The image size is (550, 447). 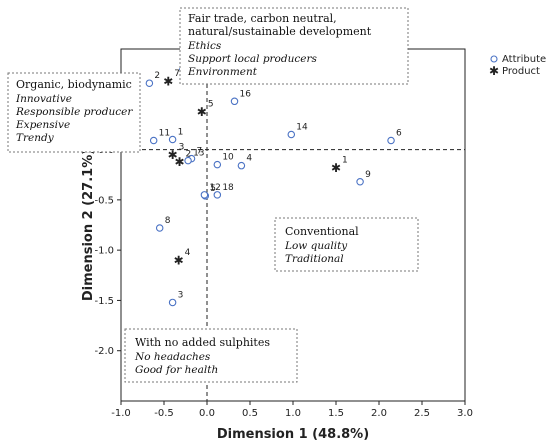 What do you see at coordinates (207, 413) in the screenshot?
I see `x-tick-label: 0.0` at bounding box center [207, 413].